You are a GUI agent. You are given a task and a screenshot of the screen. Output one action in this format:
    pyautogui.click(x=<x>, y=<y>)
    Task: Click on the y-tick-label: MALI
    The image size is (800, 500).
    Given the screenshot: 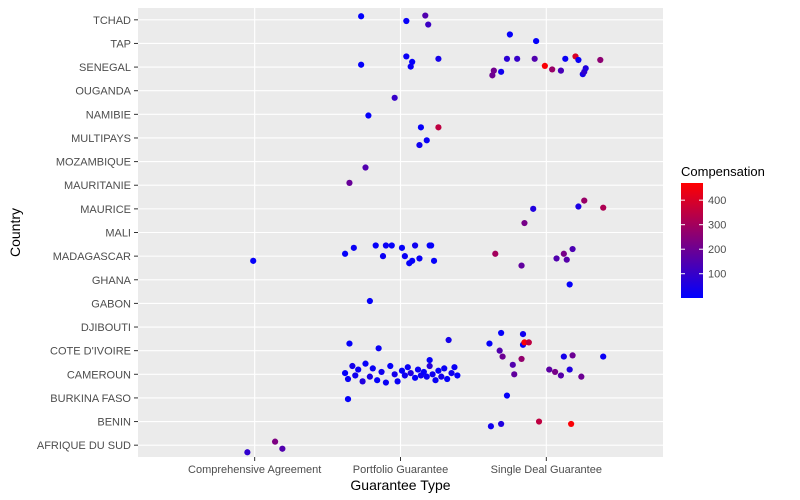 What is the action you would take?
    pyautogui.click(x=118, y=234)
    